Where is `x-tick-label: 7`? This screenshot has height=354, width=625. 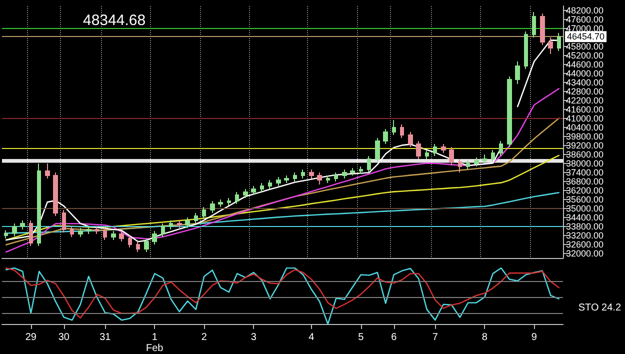
x-tick-label: 7 is located at coordinates (435, 337).